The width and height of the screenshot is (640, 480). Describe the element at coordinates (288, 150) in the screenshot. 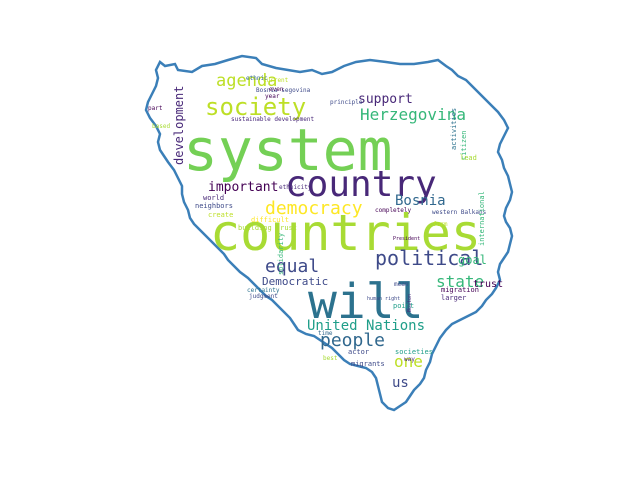

I see `word-system: system` at that location.